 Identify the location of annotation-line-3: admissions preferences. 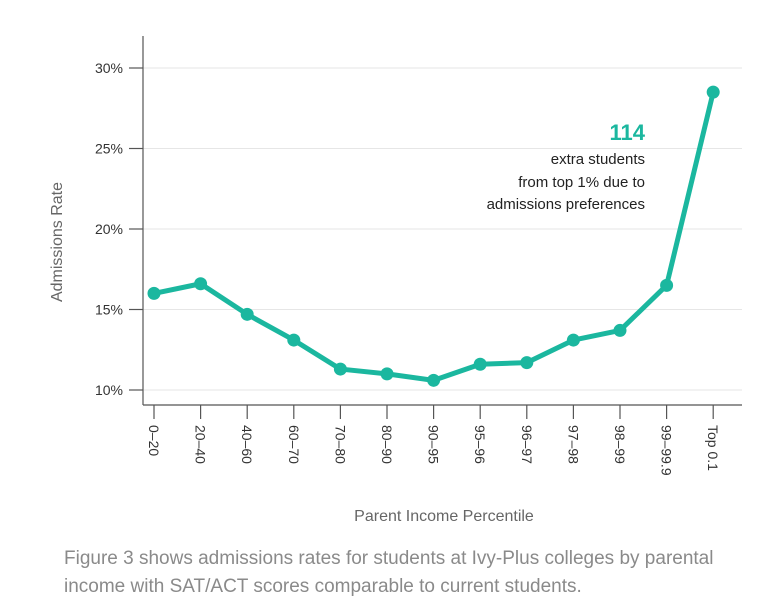
(566, 204).